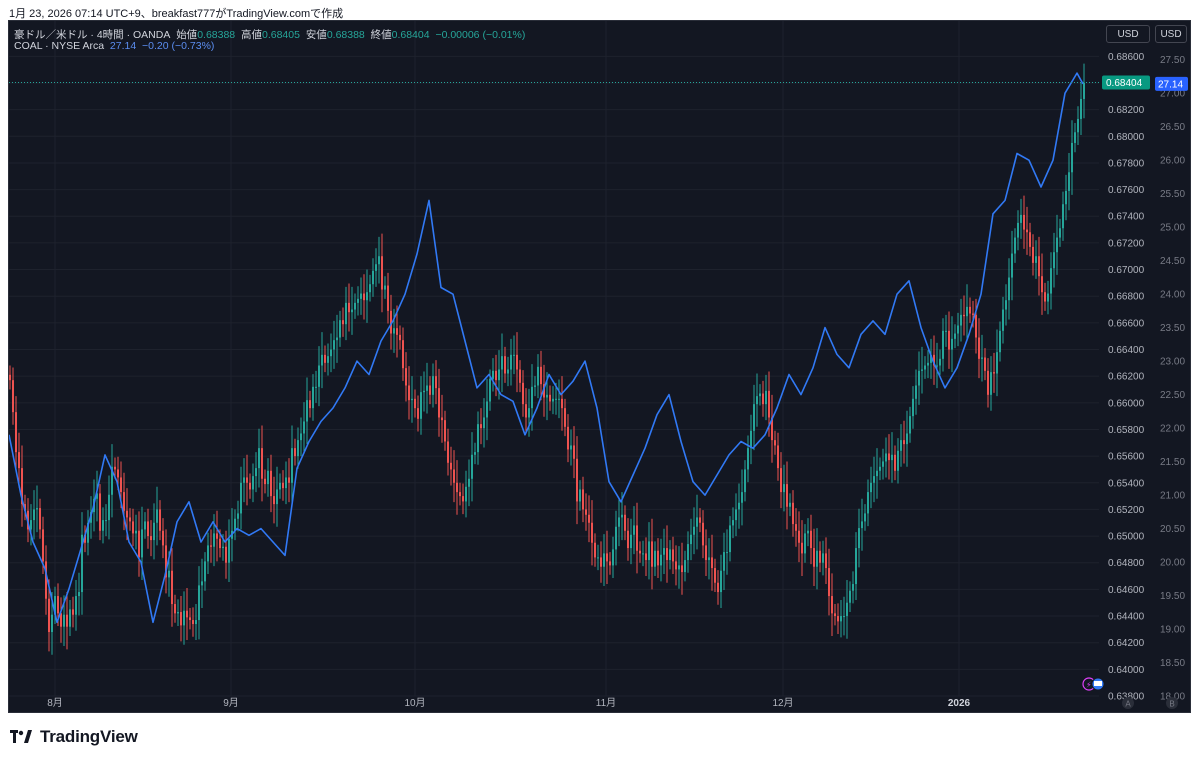 The width and height of the screenshot is (1200, 759). I want to click on last-price-label: 0.68404, so click(1124, 83).